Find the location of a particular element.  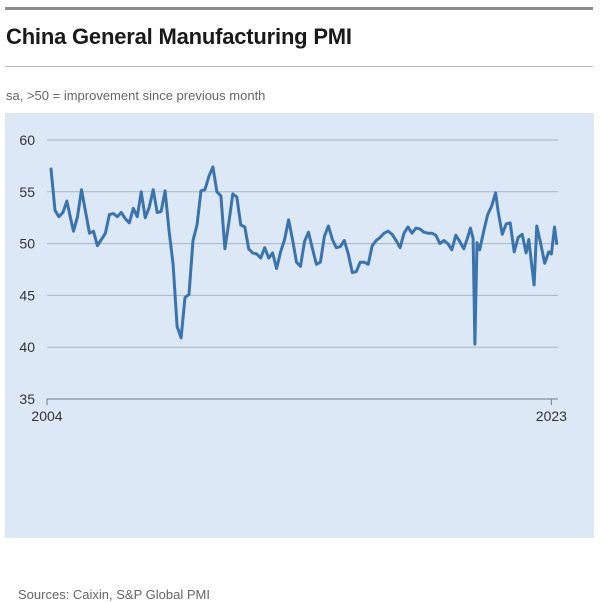

x-tick-label: 2023 is located at coordinates (551, 416).